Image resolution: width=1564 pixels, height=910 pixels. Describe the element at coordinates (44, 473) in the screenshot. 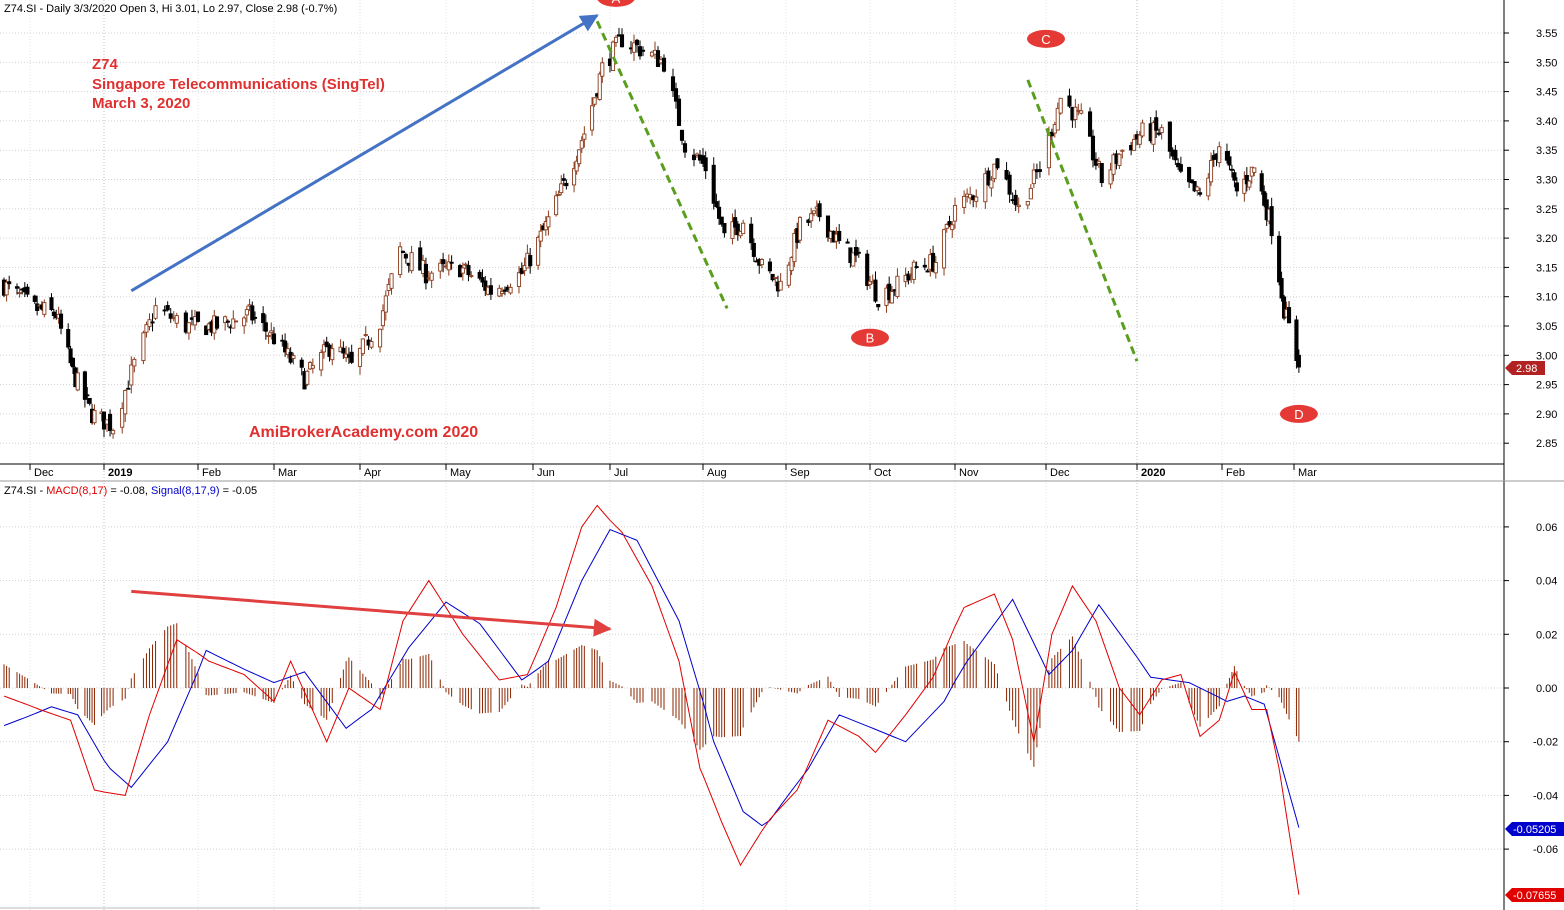

I see `x-tick-label: Dec` at that location.